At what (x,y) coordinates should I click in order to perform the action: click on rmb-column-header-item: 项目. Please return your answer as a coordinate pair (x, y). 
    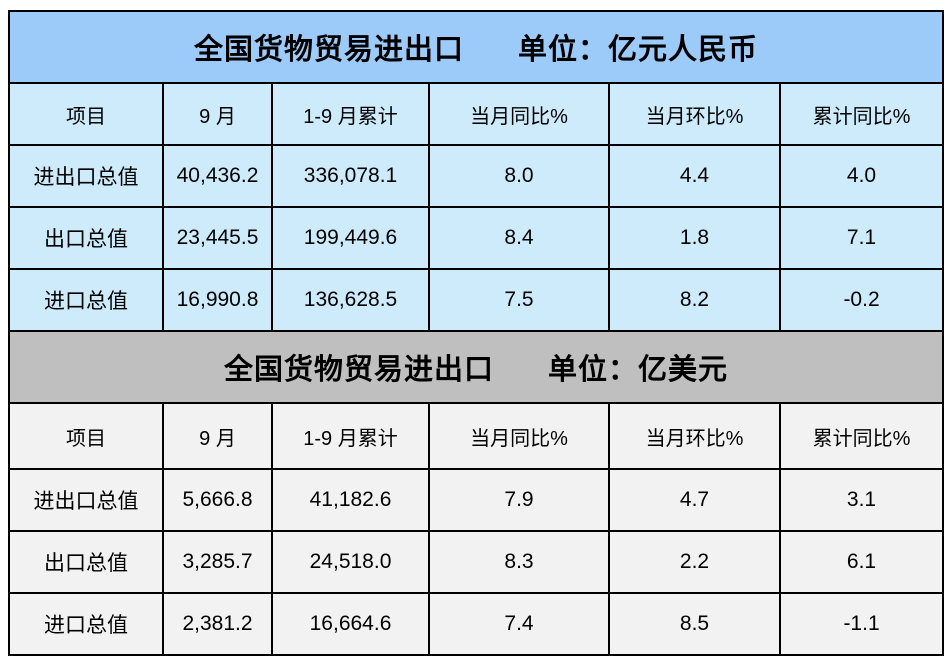
    Looking at the image, I should click on (86, 114).